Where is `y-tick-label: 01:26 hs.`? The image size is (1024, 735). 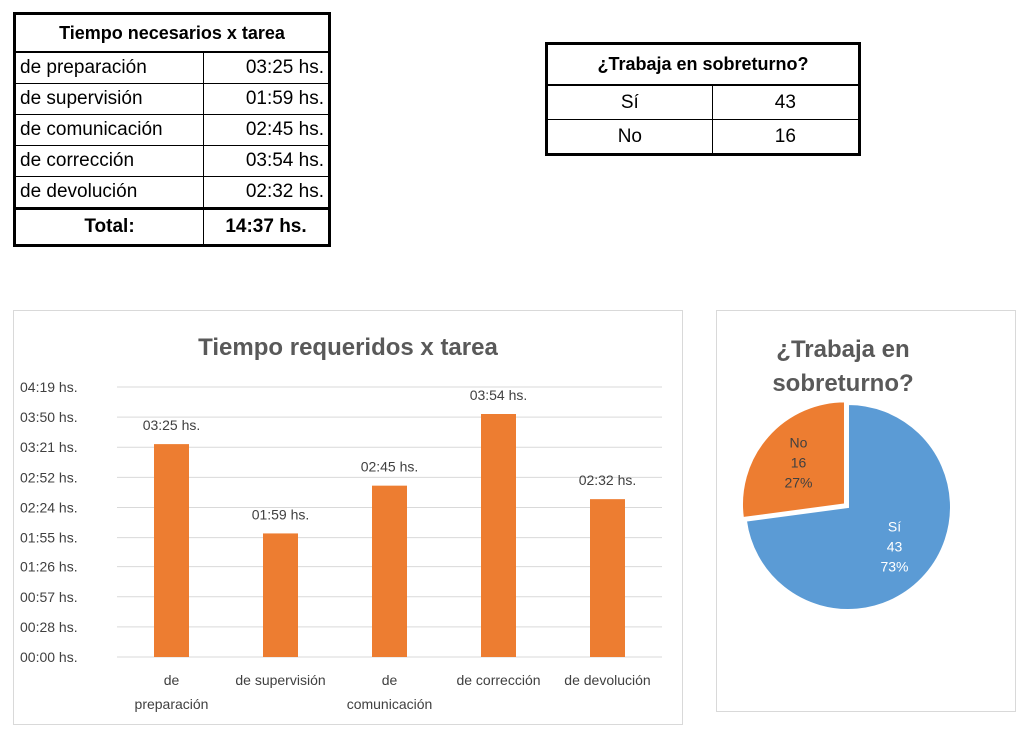
y-tick-label: 01:26 hs. is located at coordinates (49, 567).